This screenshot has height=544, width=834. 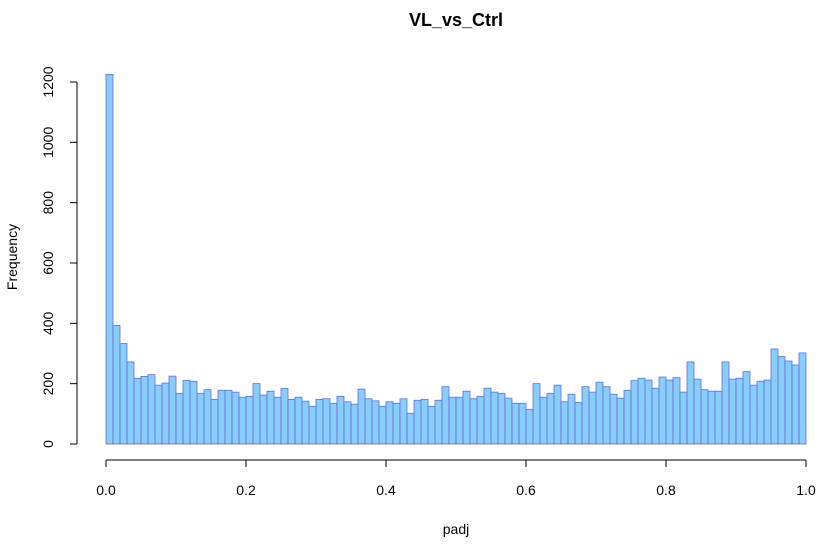 I want to click on y-tick-label: 400, so click(x=48, y=323).